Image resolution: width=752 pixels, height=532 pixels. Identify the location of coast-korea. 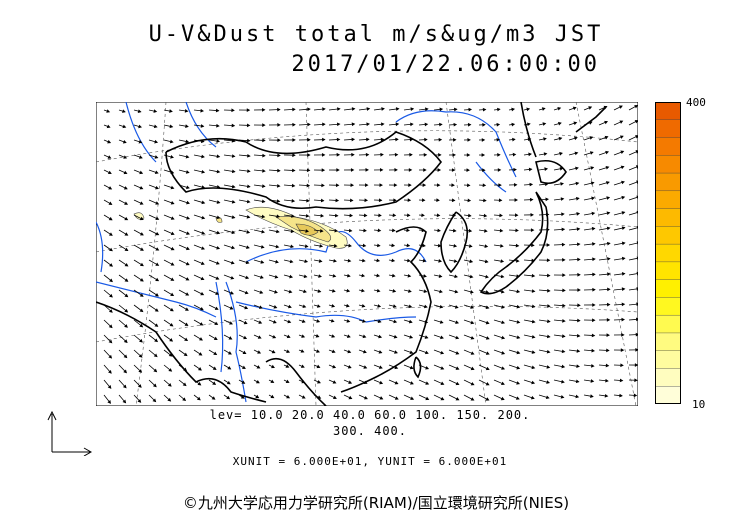
(454, 242).